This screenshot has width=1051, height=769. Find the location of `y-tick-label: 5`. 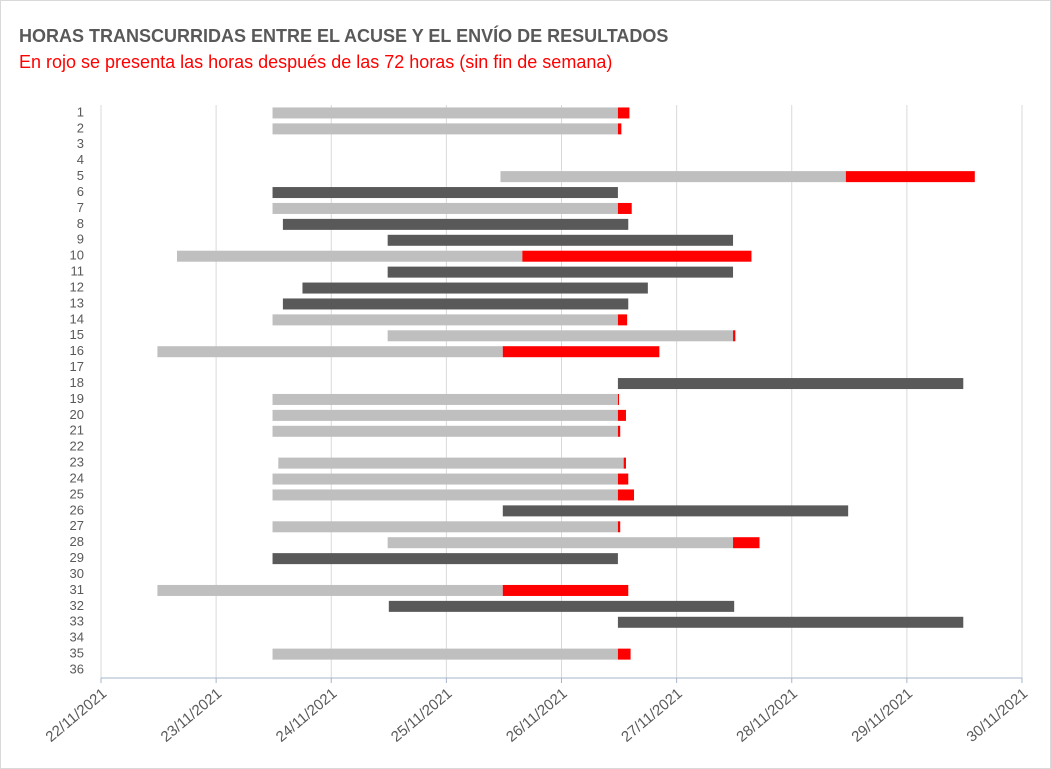

y-tick-label: 5 is located at coordinates (80, 175).